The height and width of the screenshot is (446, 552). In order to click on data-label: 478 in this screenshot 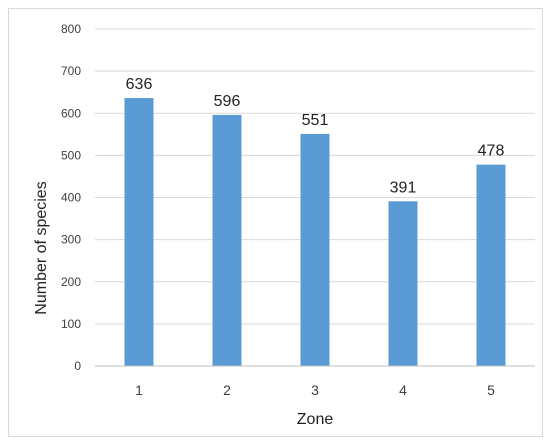, I will do `click(491, 151)`.